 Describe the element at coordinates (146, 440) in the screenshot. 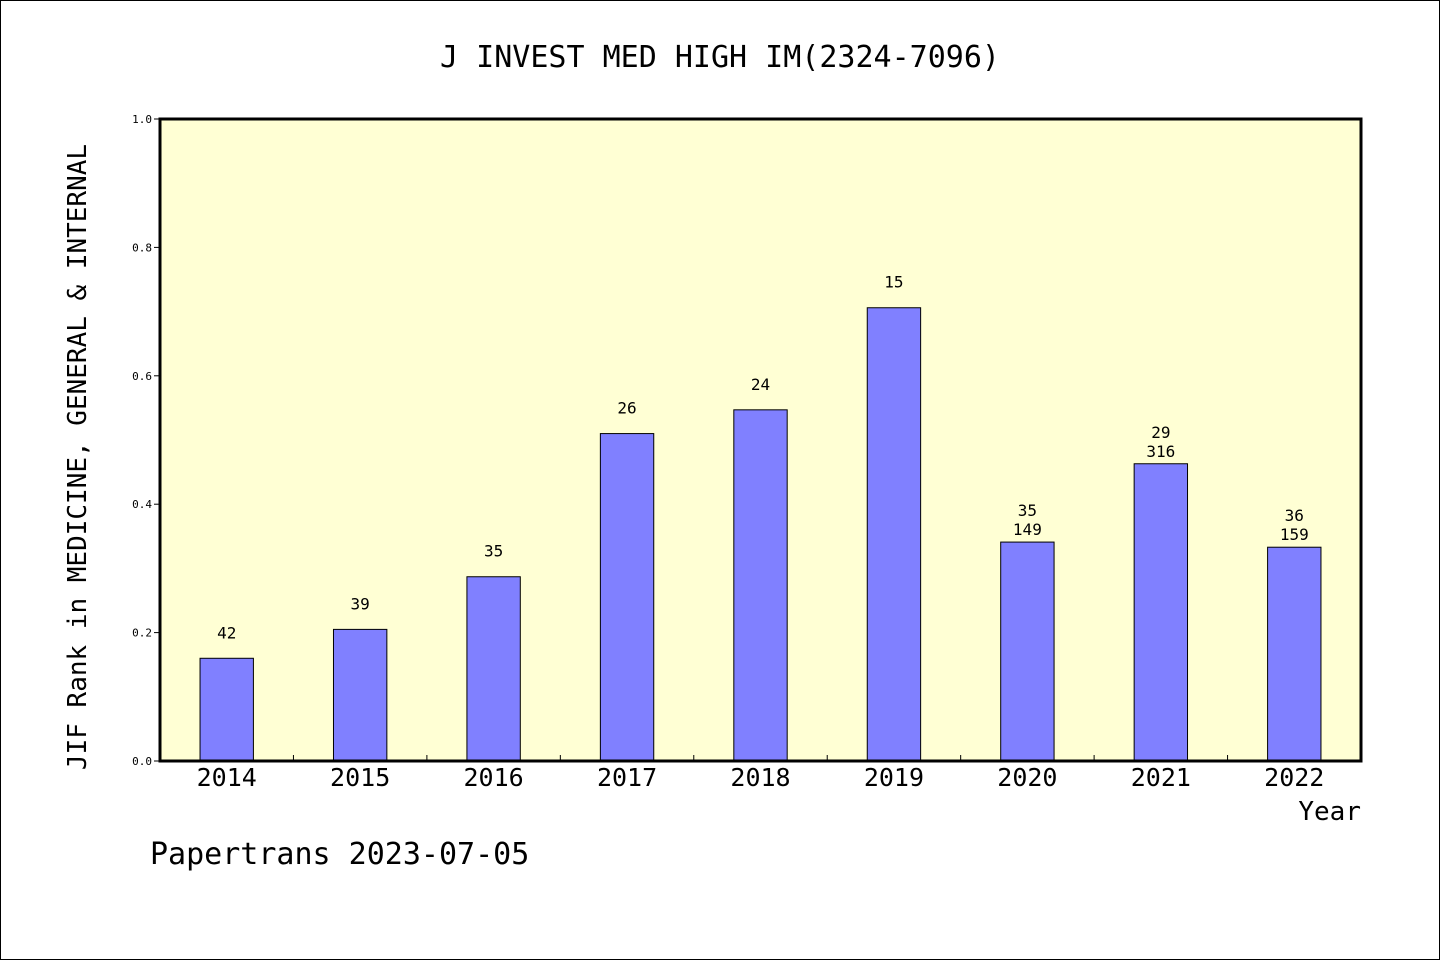

I see `y-axis: 0.0 0.2 0.4 0.6 0.8 1.0` at that location.